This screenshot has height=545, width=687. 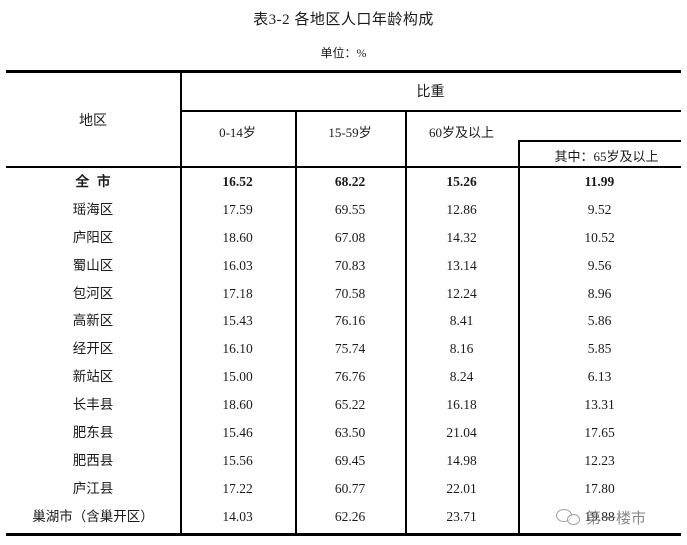 I want to click on cell-65-plus: 13.31, so click(x=599, y=405).